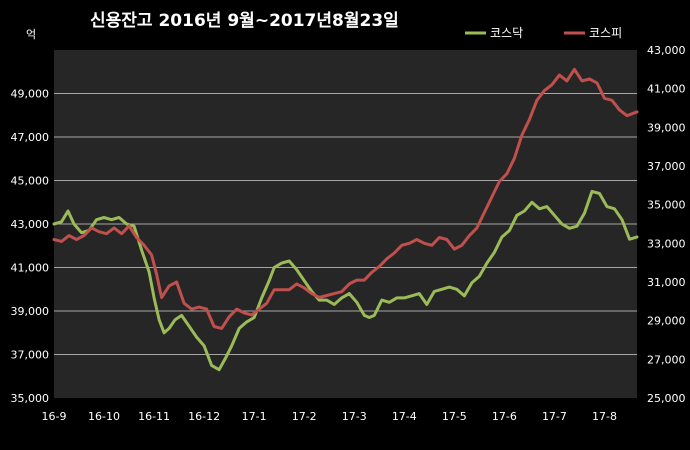 The image size is (690, 450). What do you see at coordinates (605, 33) in the screenshot?
I see `legend-kospi-label: 코스피` at bounding box center [605, 33].